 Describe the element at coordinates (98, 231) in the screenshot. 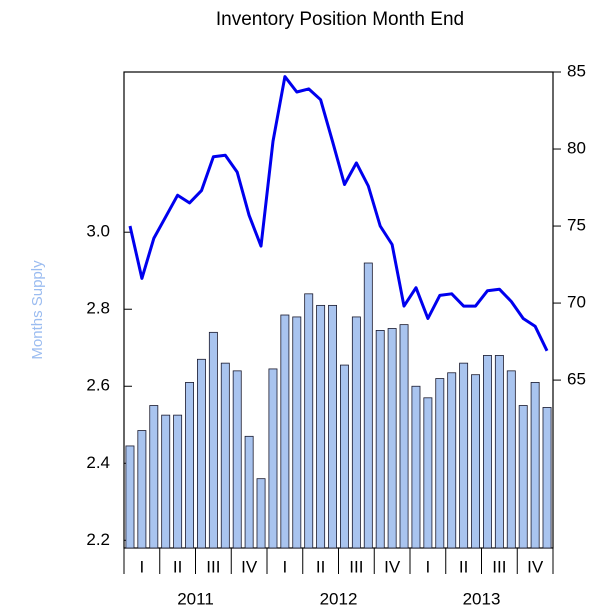

I see `y-tick-label: 3.0` at that location.